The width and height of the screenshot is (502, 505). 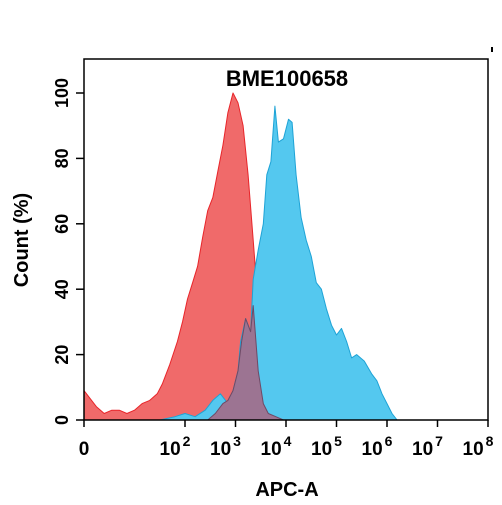 I want to click on y-tick-label: 20, so click(x=62, y=355).